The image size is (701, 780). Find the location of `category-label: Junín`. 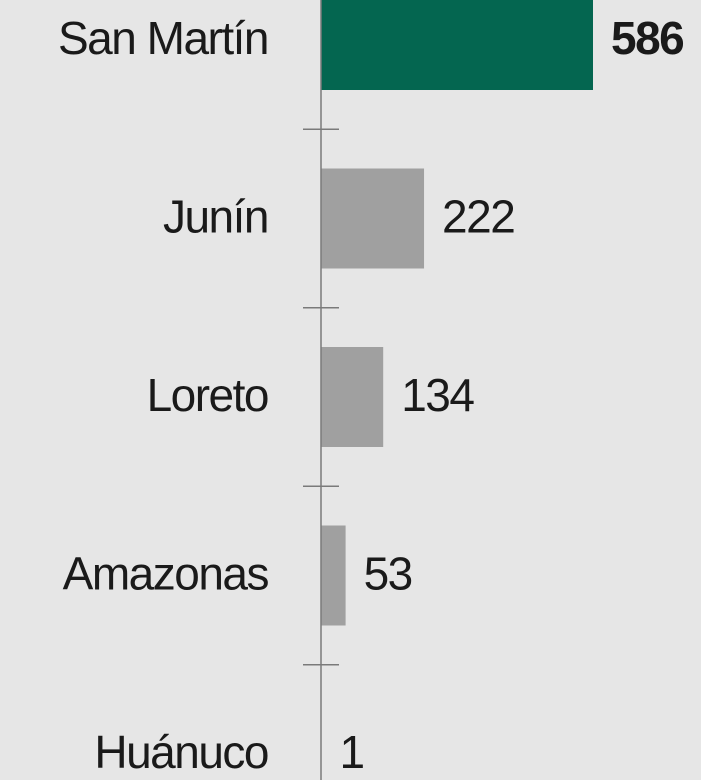

category-label: Junín is located at coordinates (215, 217).